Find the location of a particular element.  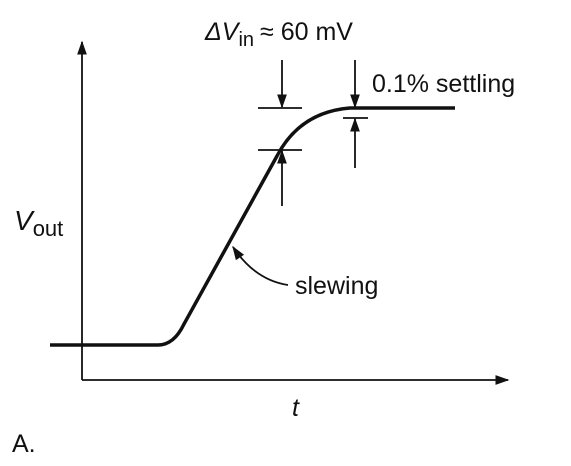

settling-label: 0.1% settling is located at coordinates (443, 84).